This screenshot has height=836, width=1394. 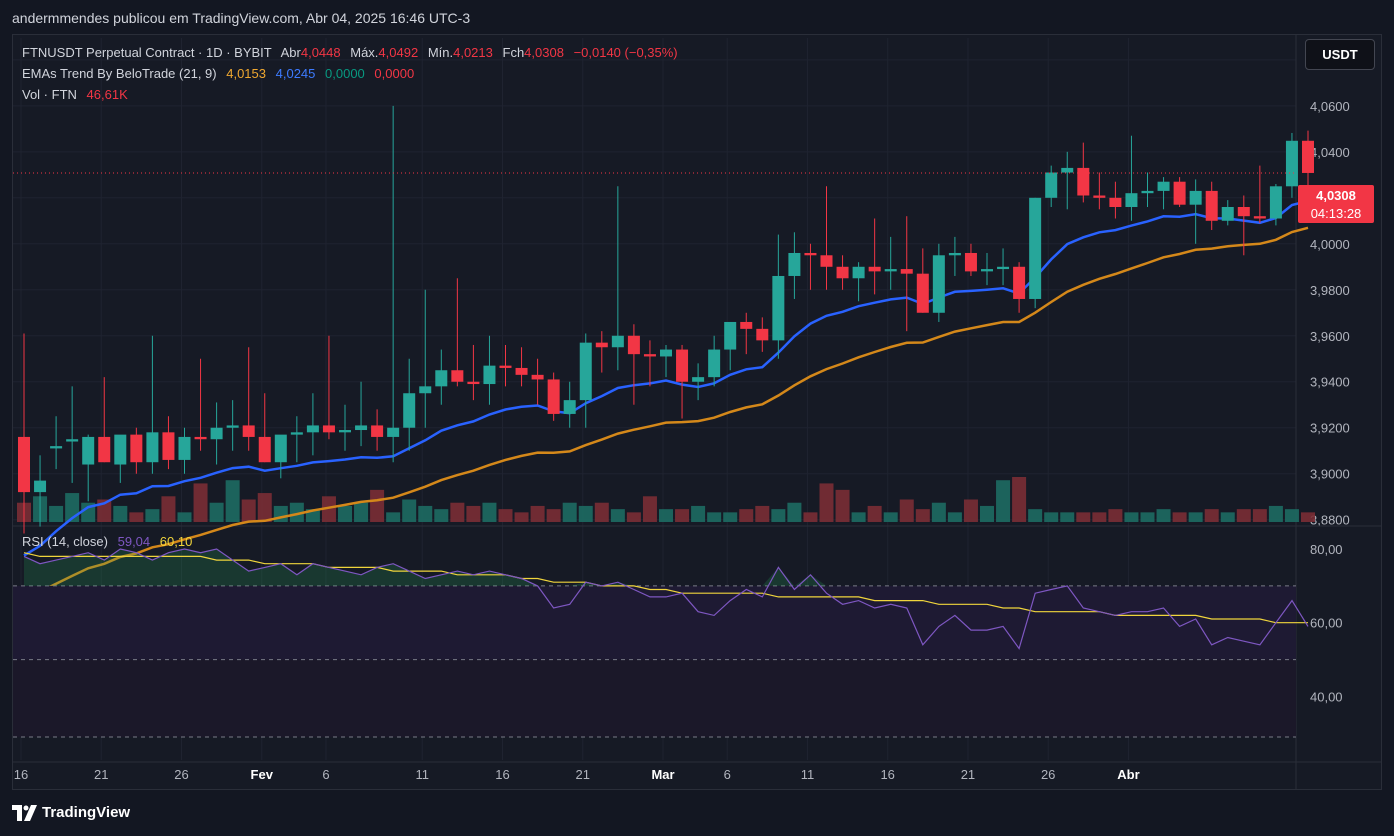 I want to click on ema-value-fast: 4,0245, so click(x=295, y=73).